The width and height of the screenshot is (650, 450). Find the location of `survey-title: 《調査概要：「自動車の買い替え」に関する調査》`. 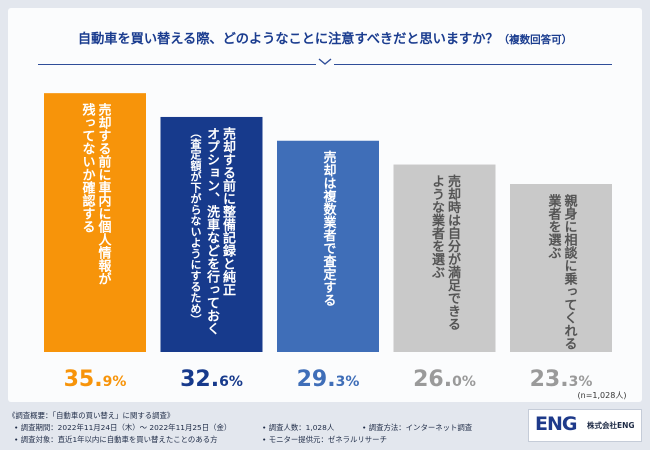

survey-title: 《調査概要：「自動車の買い替え」に関する調査》 is located at coordinates (91, 415).